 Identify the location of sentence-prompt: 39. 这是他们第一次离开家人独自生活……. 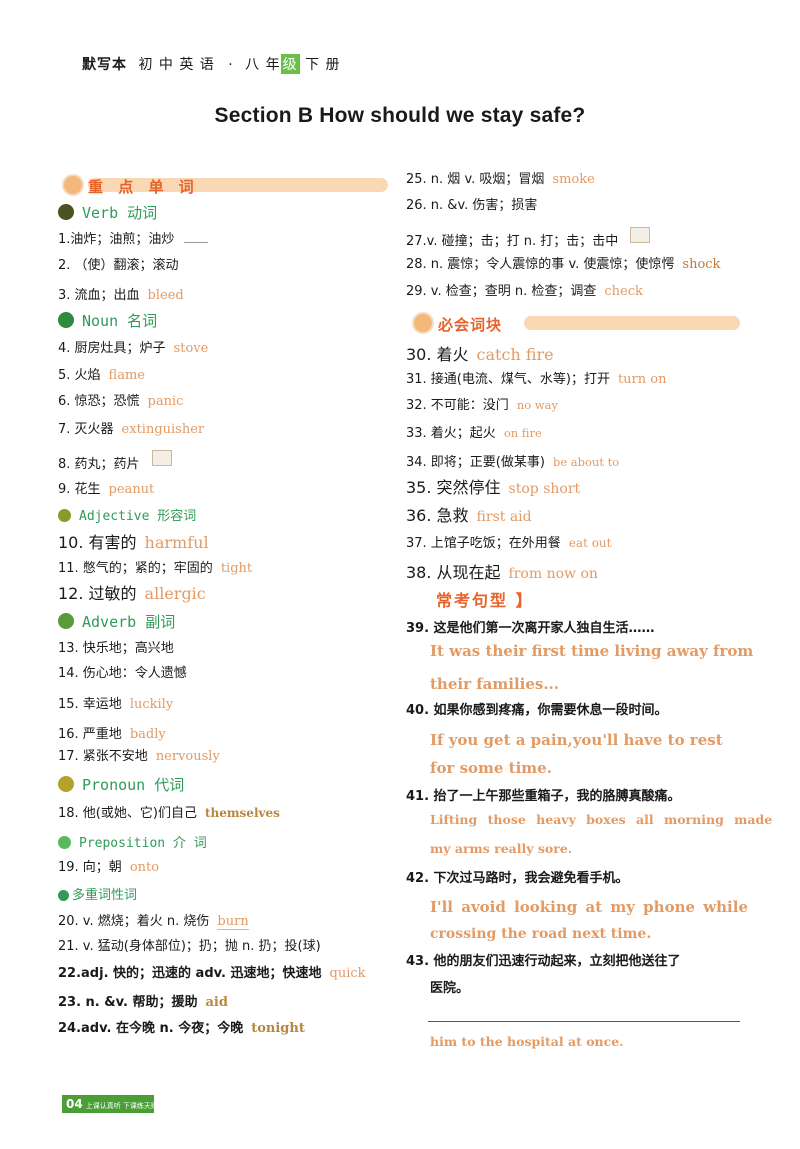
(530, 628).